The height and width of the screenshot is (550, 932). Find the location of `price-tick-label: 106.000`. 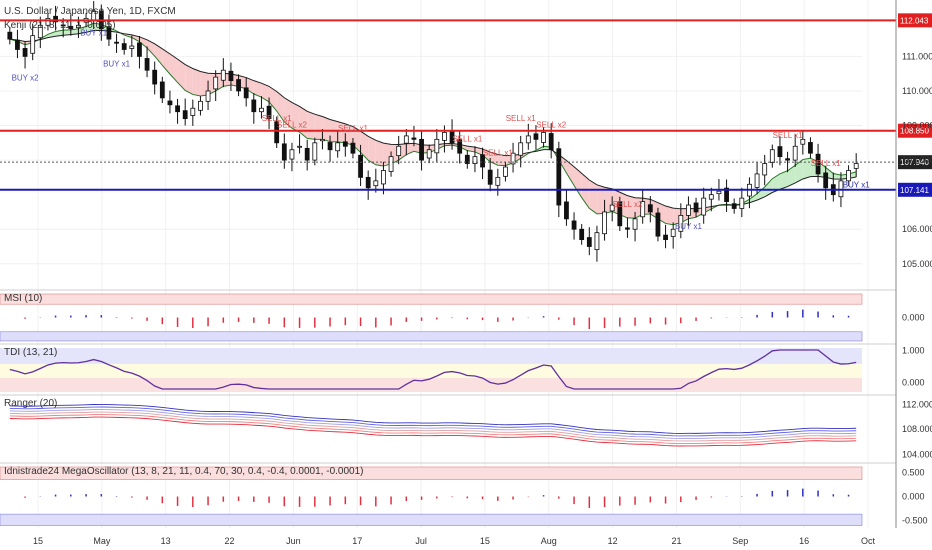

price-tick-label: 106.000 is located at coordinates (917, 229).